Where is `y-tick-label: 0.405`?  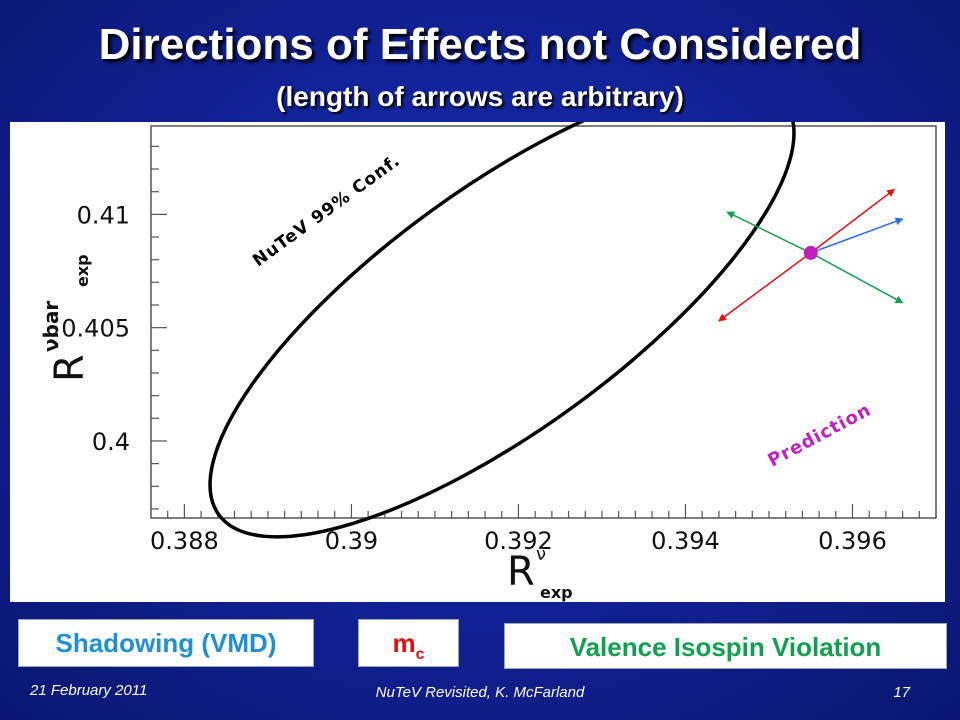
y-tick-label: 0.405 is located at coordinates (95, 329).